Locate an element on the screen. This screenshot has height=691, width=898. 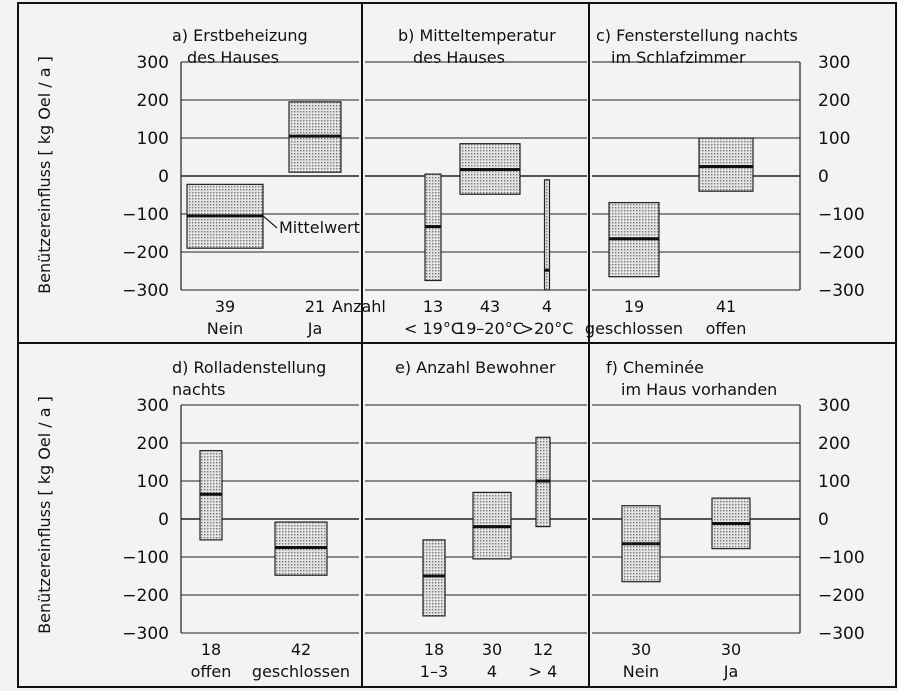
category-label: < 19°C is located at coordinates (433, 328).